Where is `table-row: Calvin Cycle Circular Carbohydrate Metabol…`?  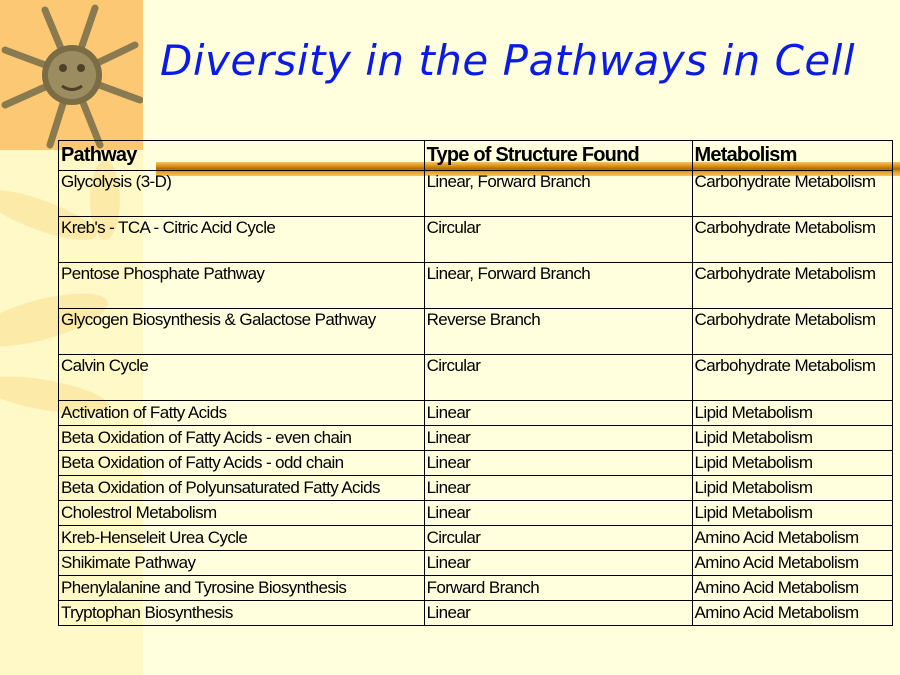
table-row: Calvin Cycle Circular Carbohydrate Metabol… is located at coordinates (476, 377).